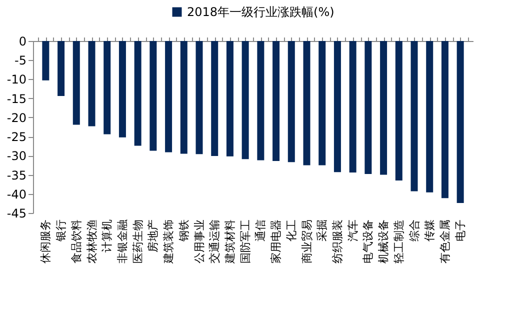 The height and width of the screenshot is (322, 517). What do you see at coordinates (229, 242) in the screenshot?
I see `x-tick-label: 建筑材料` at bounding box center [229, 242].